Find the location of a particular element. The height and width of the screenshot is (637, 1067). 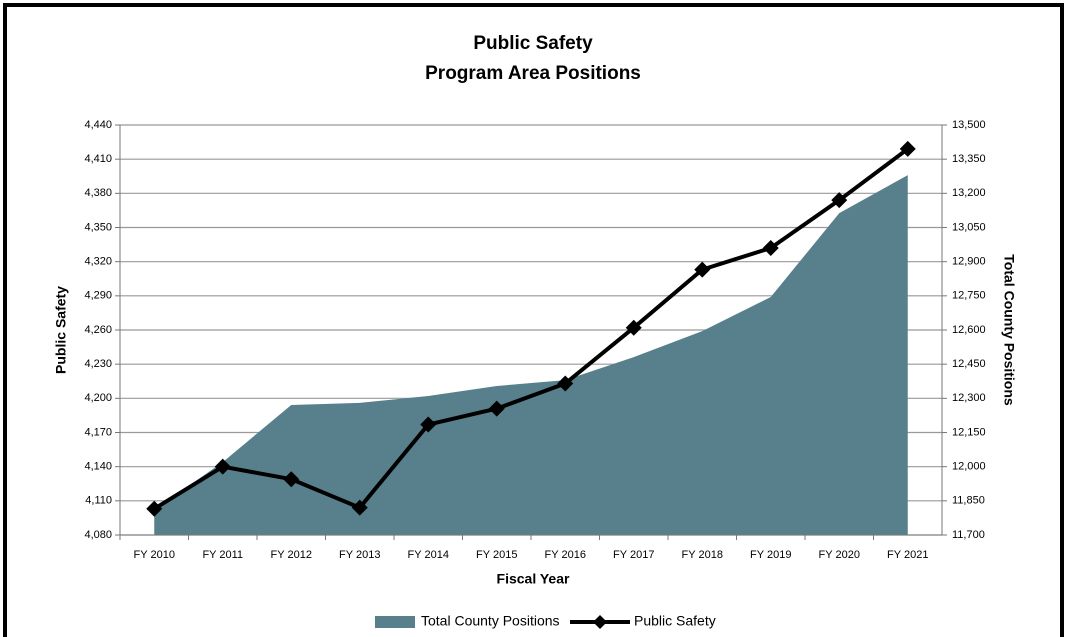

y-tick-label: 4,080 is located at coordinates (98, 535).